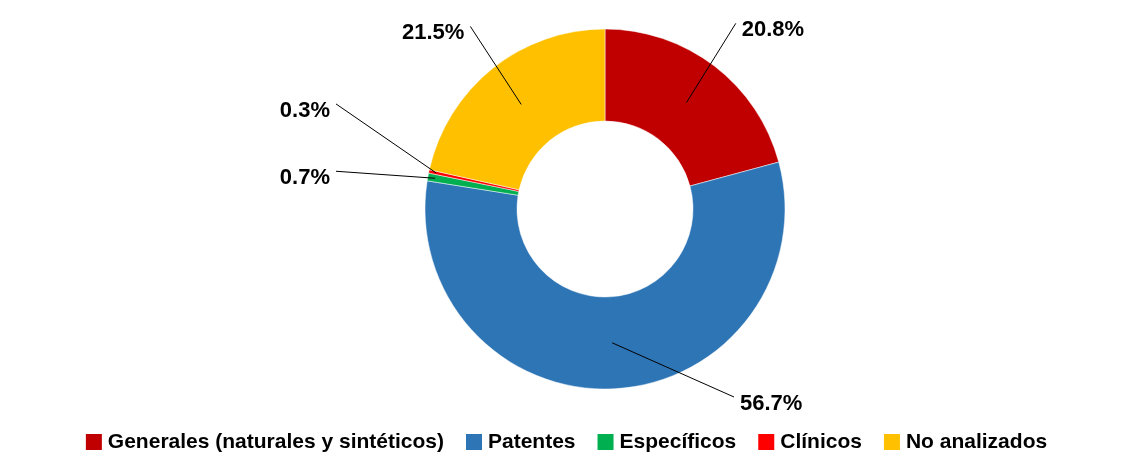 The height and width of the screenshot is (464, 1133). Describe the element at coordinates (821, 440) in the screenshot. I see `legend-label: Clínicos` at that location.